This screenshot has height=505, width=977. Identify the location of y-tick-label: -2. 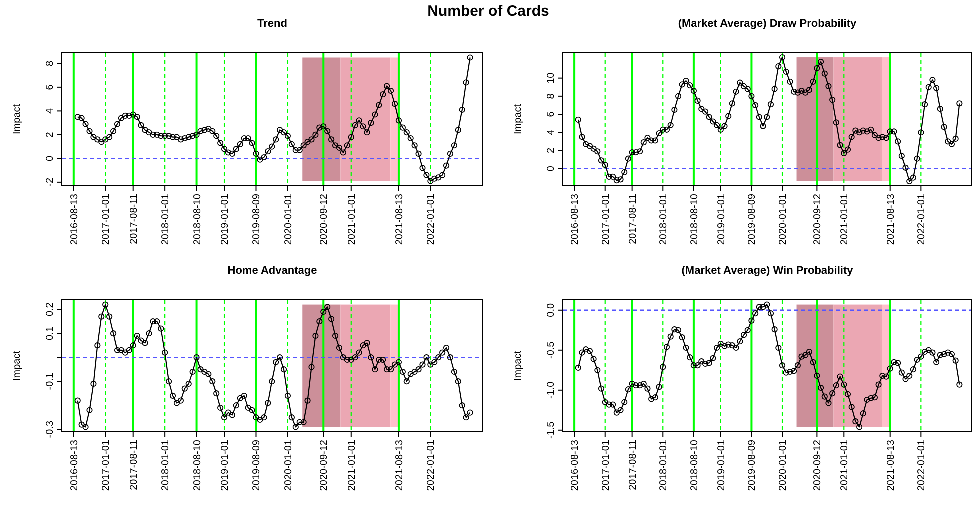
(50, 182).